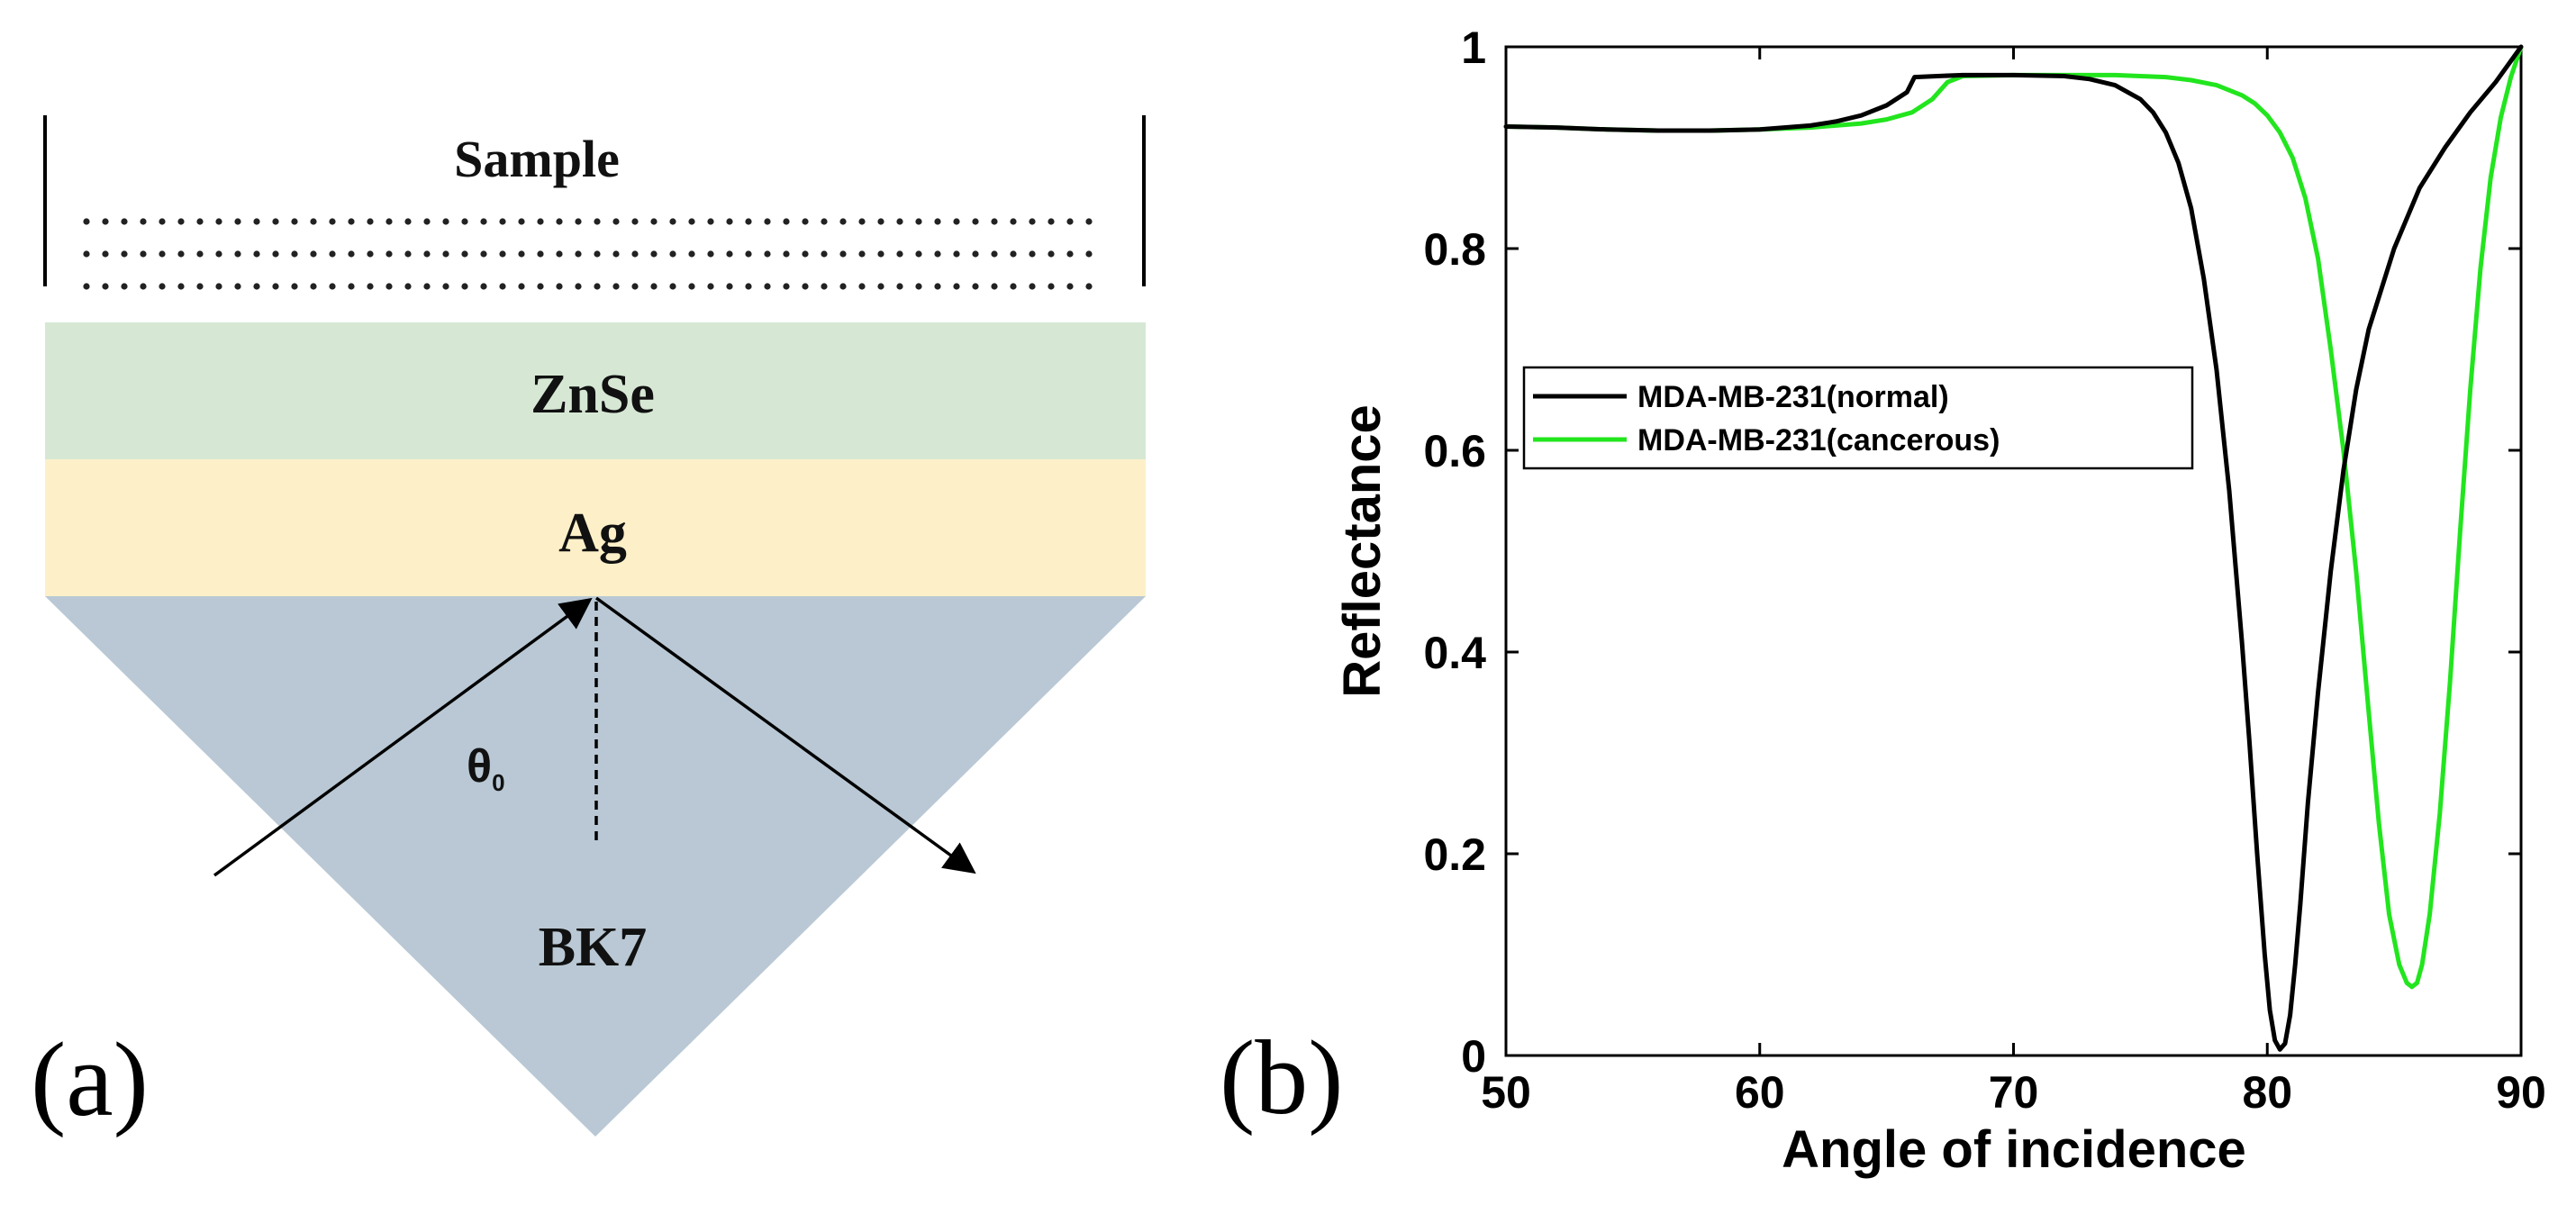  I want to click on x-axis-label: Angle of incidence, so click(2014, 1149).